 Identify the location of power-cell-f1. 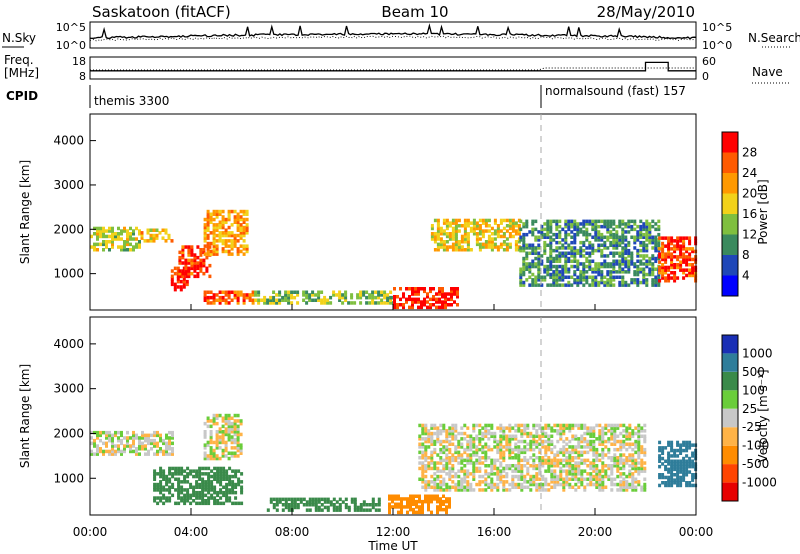
(142, 235).